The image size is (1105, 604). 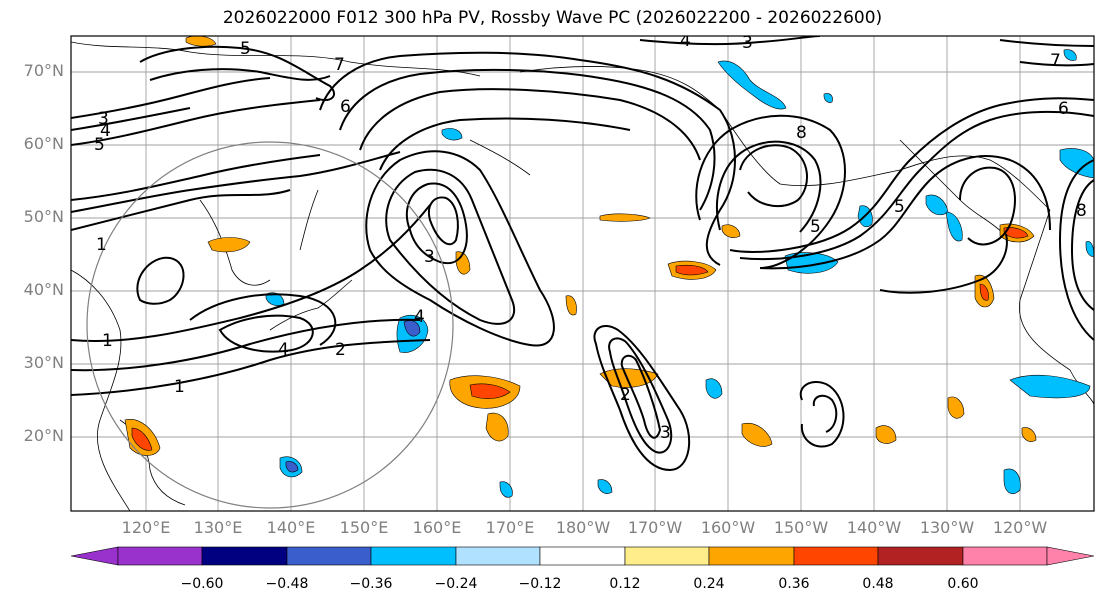 I want to click on colorbar, so click(x=582, y=556).